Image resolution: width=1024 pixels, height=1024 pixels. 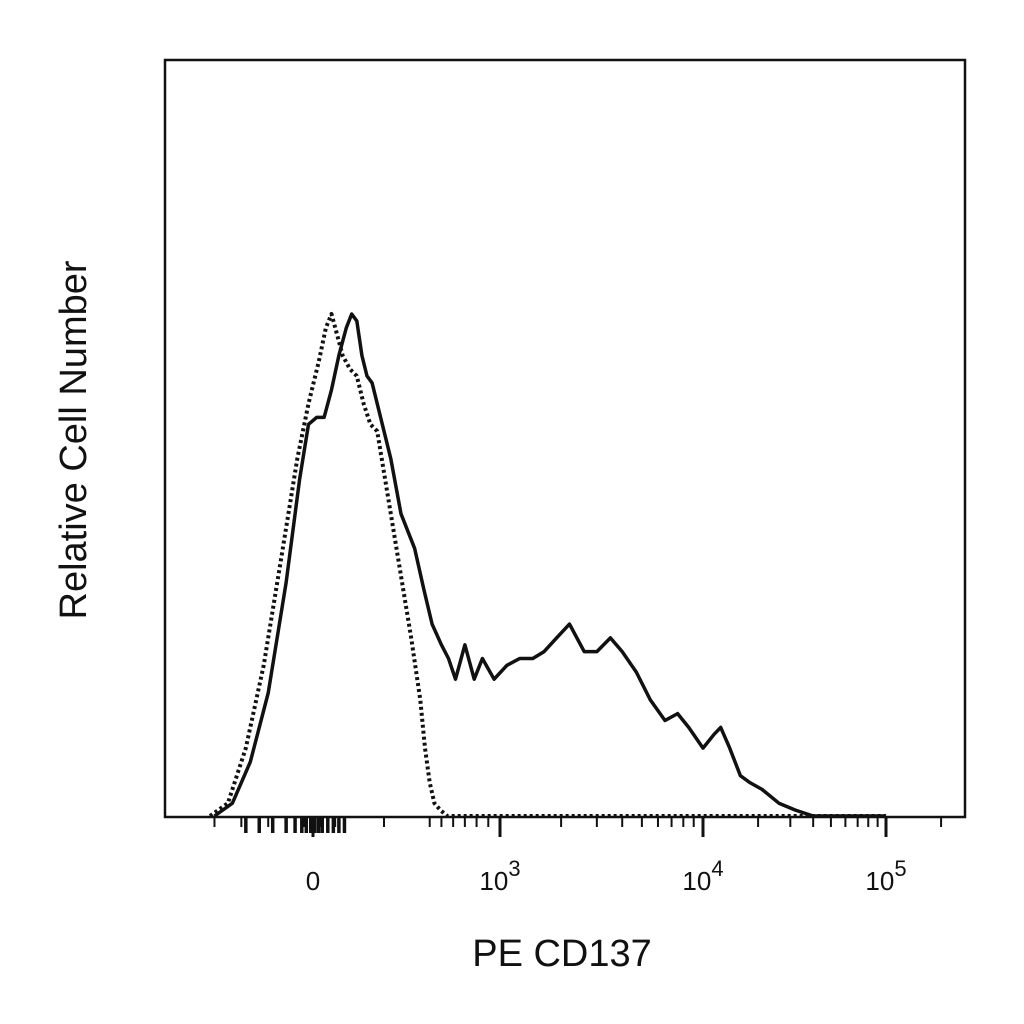 What do you see at coordinates (885, 876) in the screenshot?
I see `x-tick-label: 10⁵` at bounding box center [885, 876].